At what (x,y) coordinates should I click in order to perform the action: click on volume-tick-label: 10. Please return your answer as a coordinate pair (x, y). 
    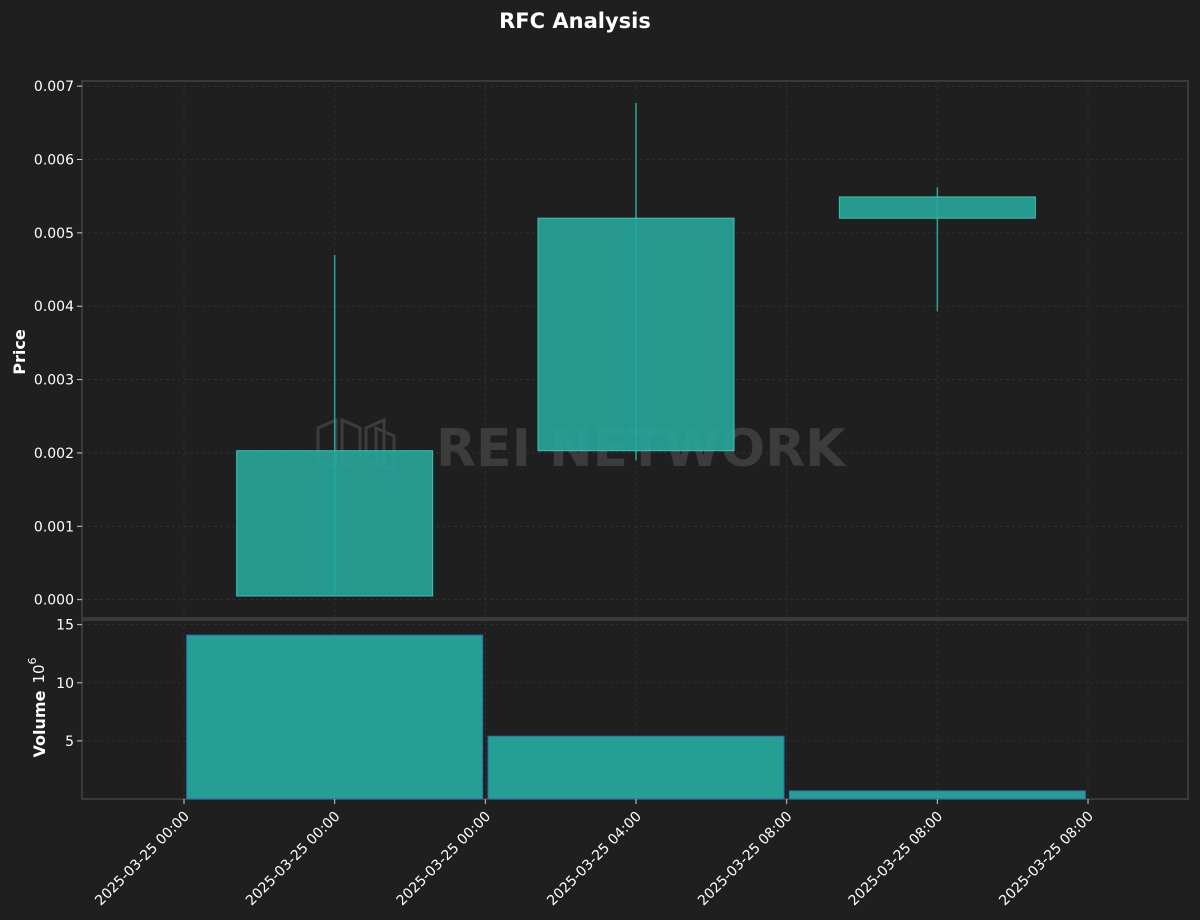
    Looking at the image, I should click on (65, 684).